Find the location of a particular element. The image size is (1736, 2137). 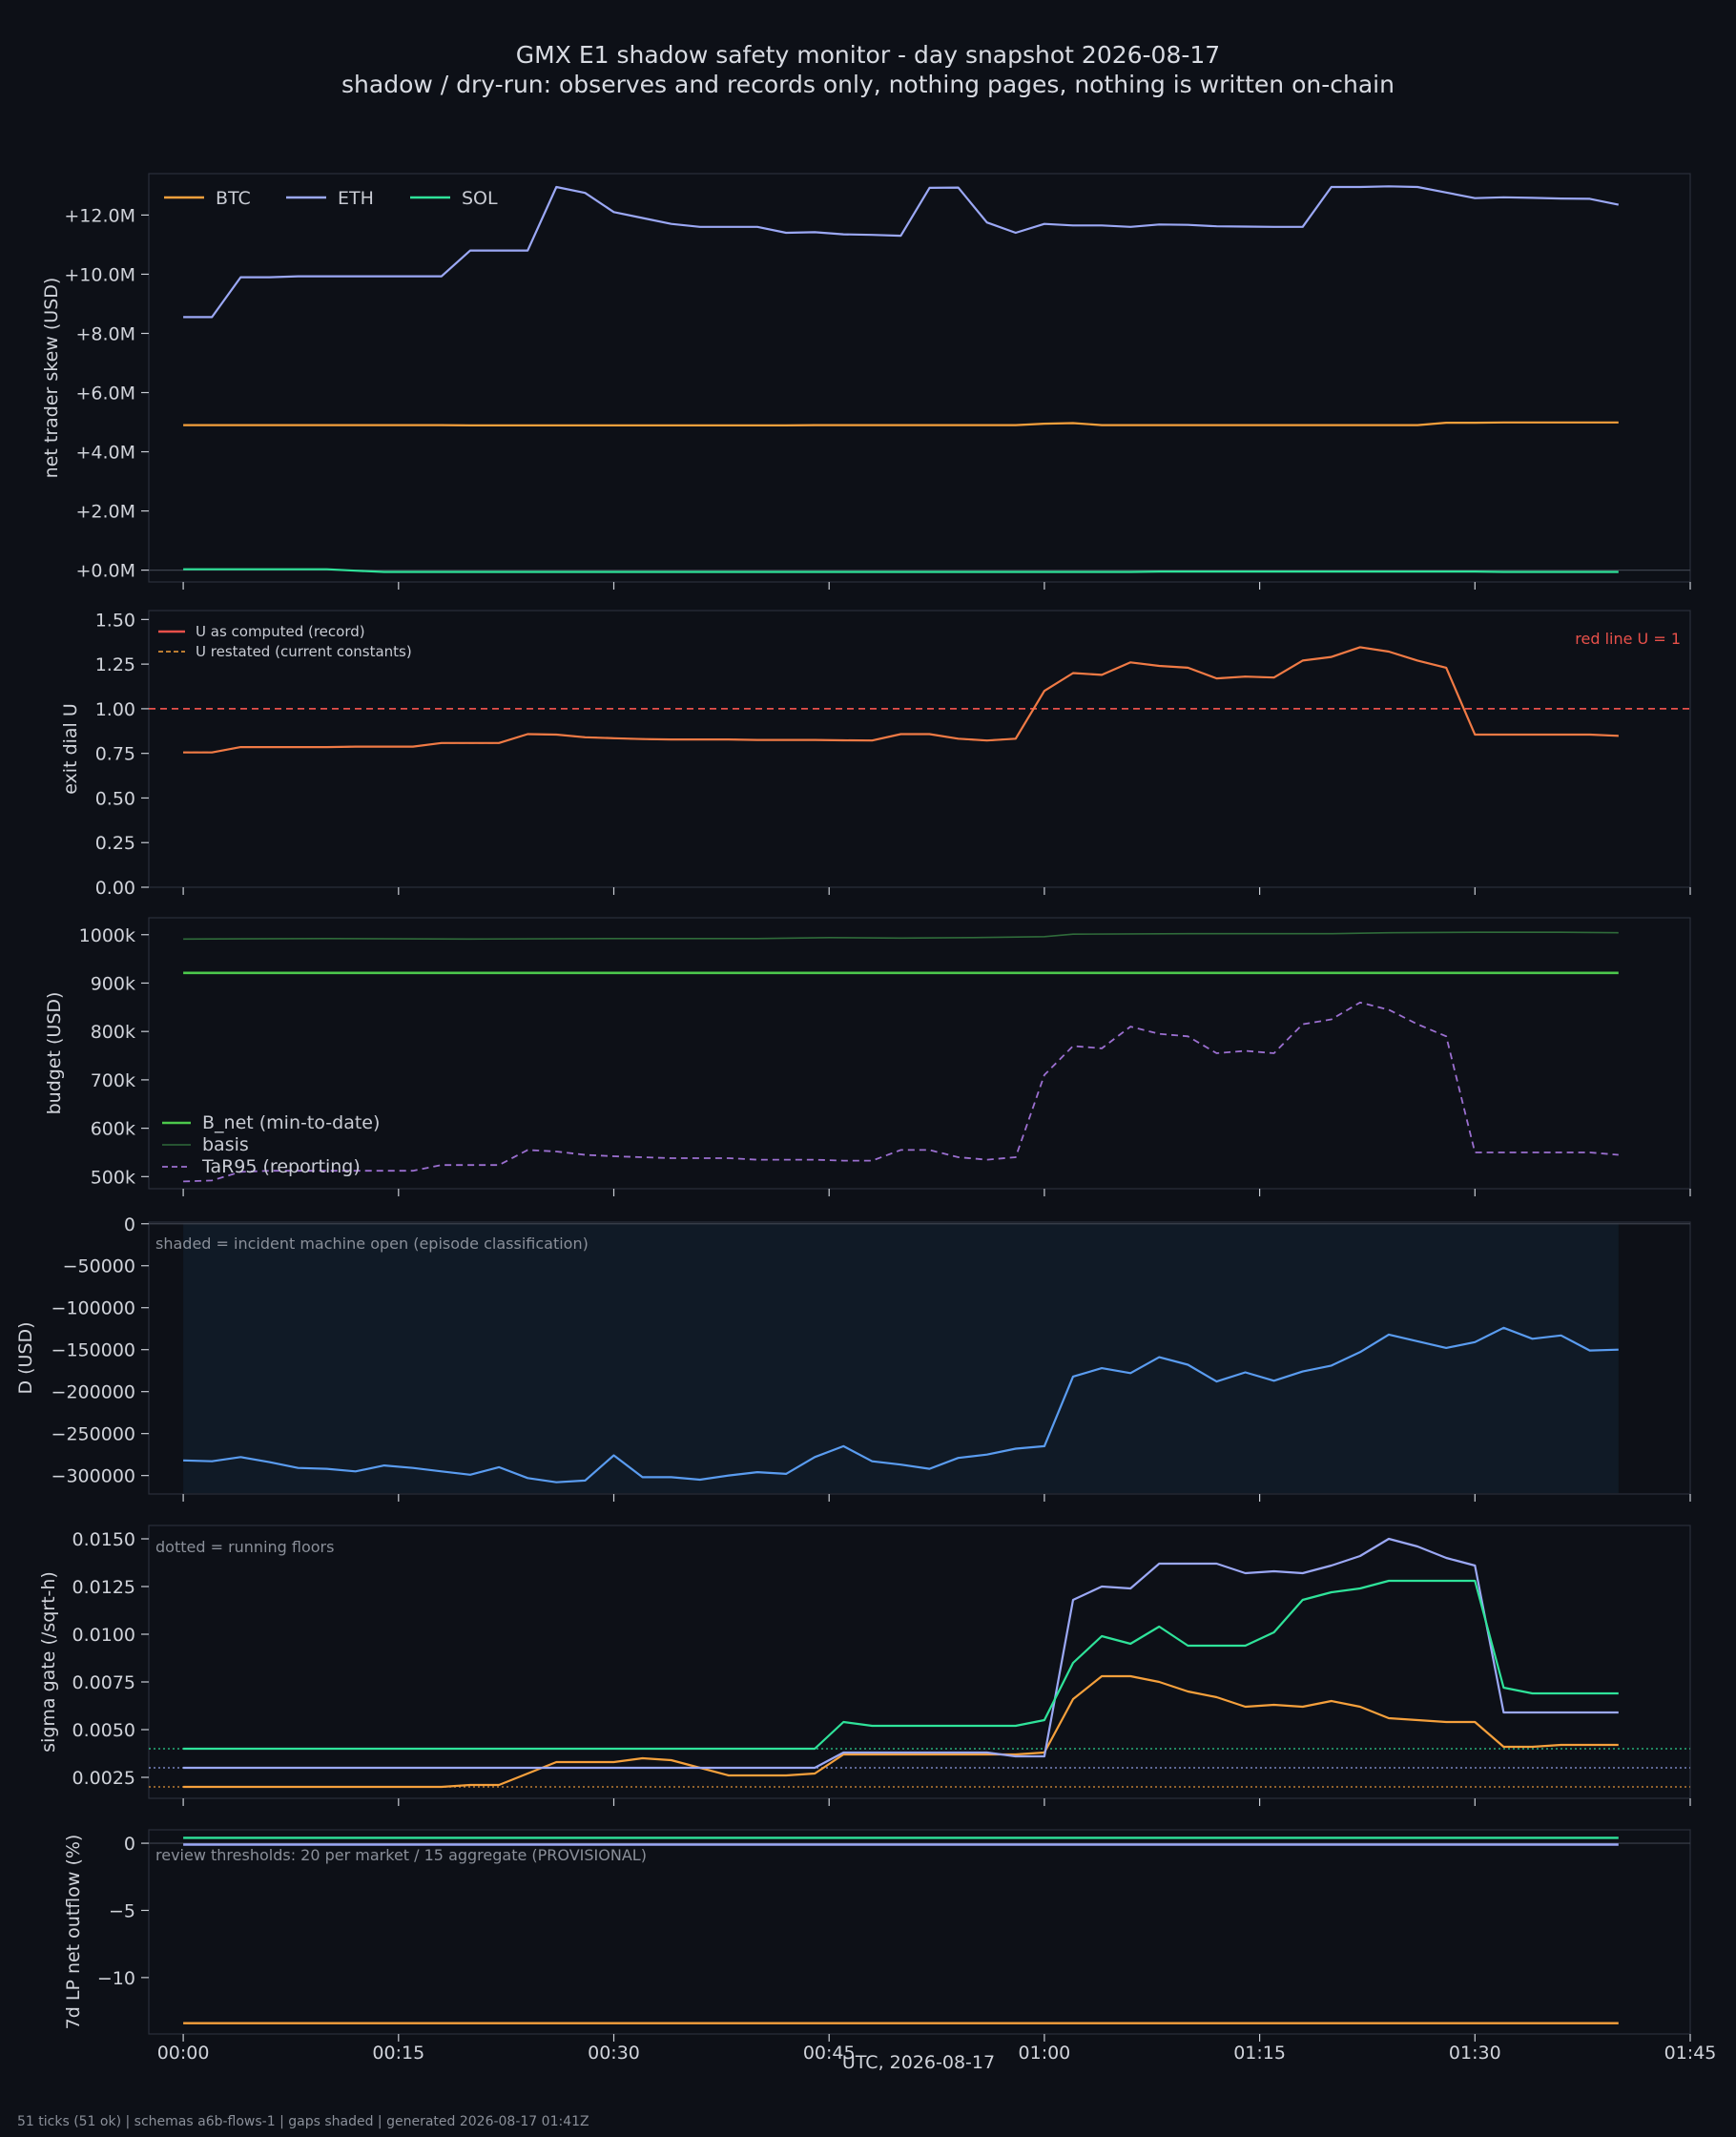

legend-label-sol: SOL is located at coordinates (480, 198).